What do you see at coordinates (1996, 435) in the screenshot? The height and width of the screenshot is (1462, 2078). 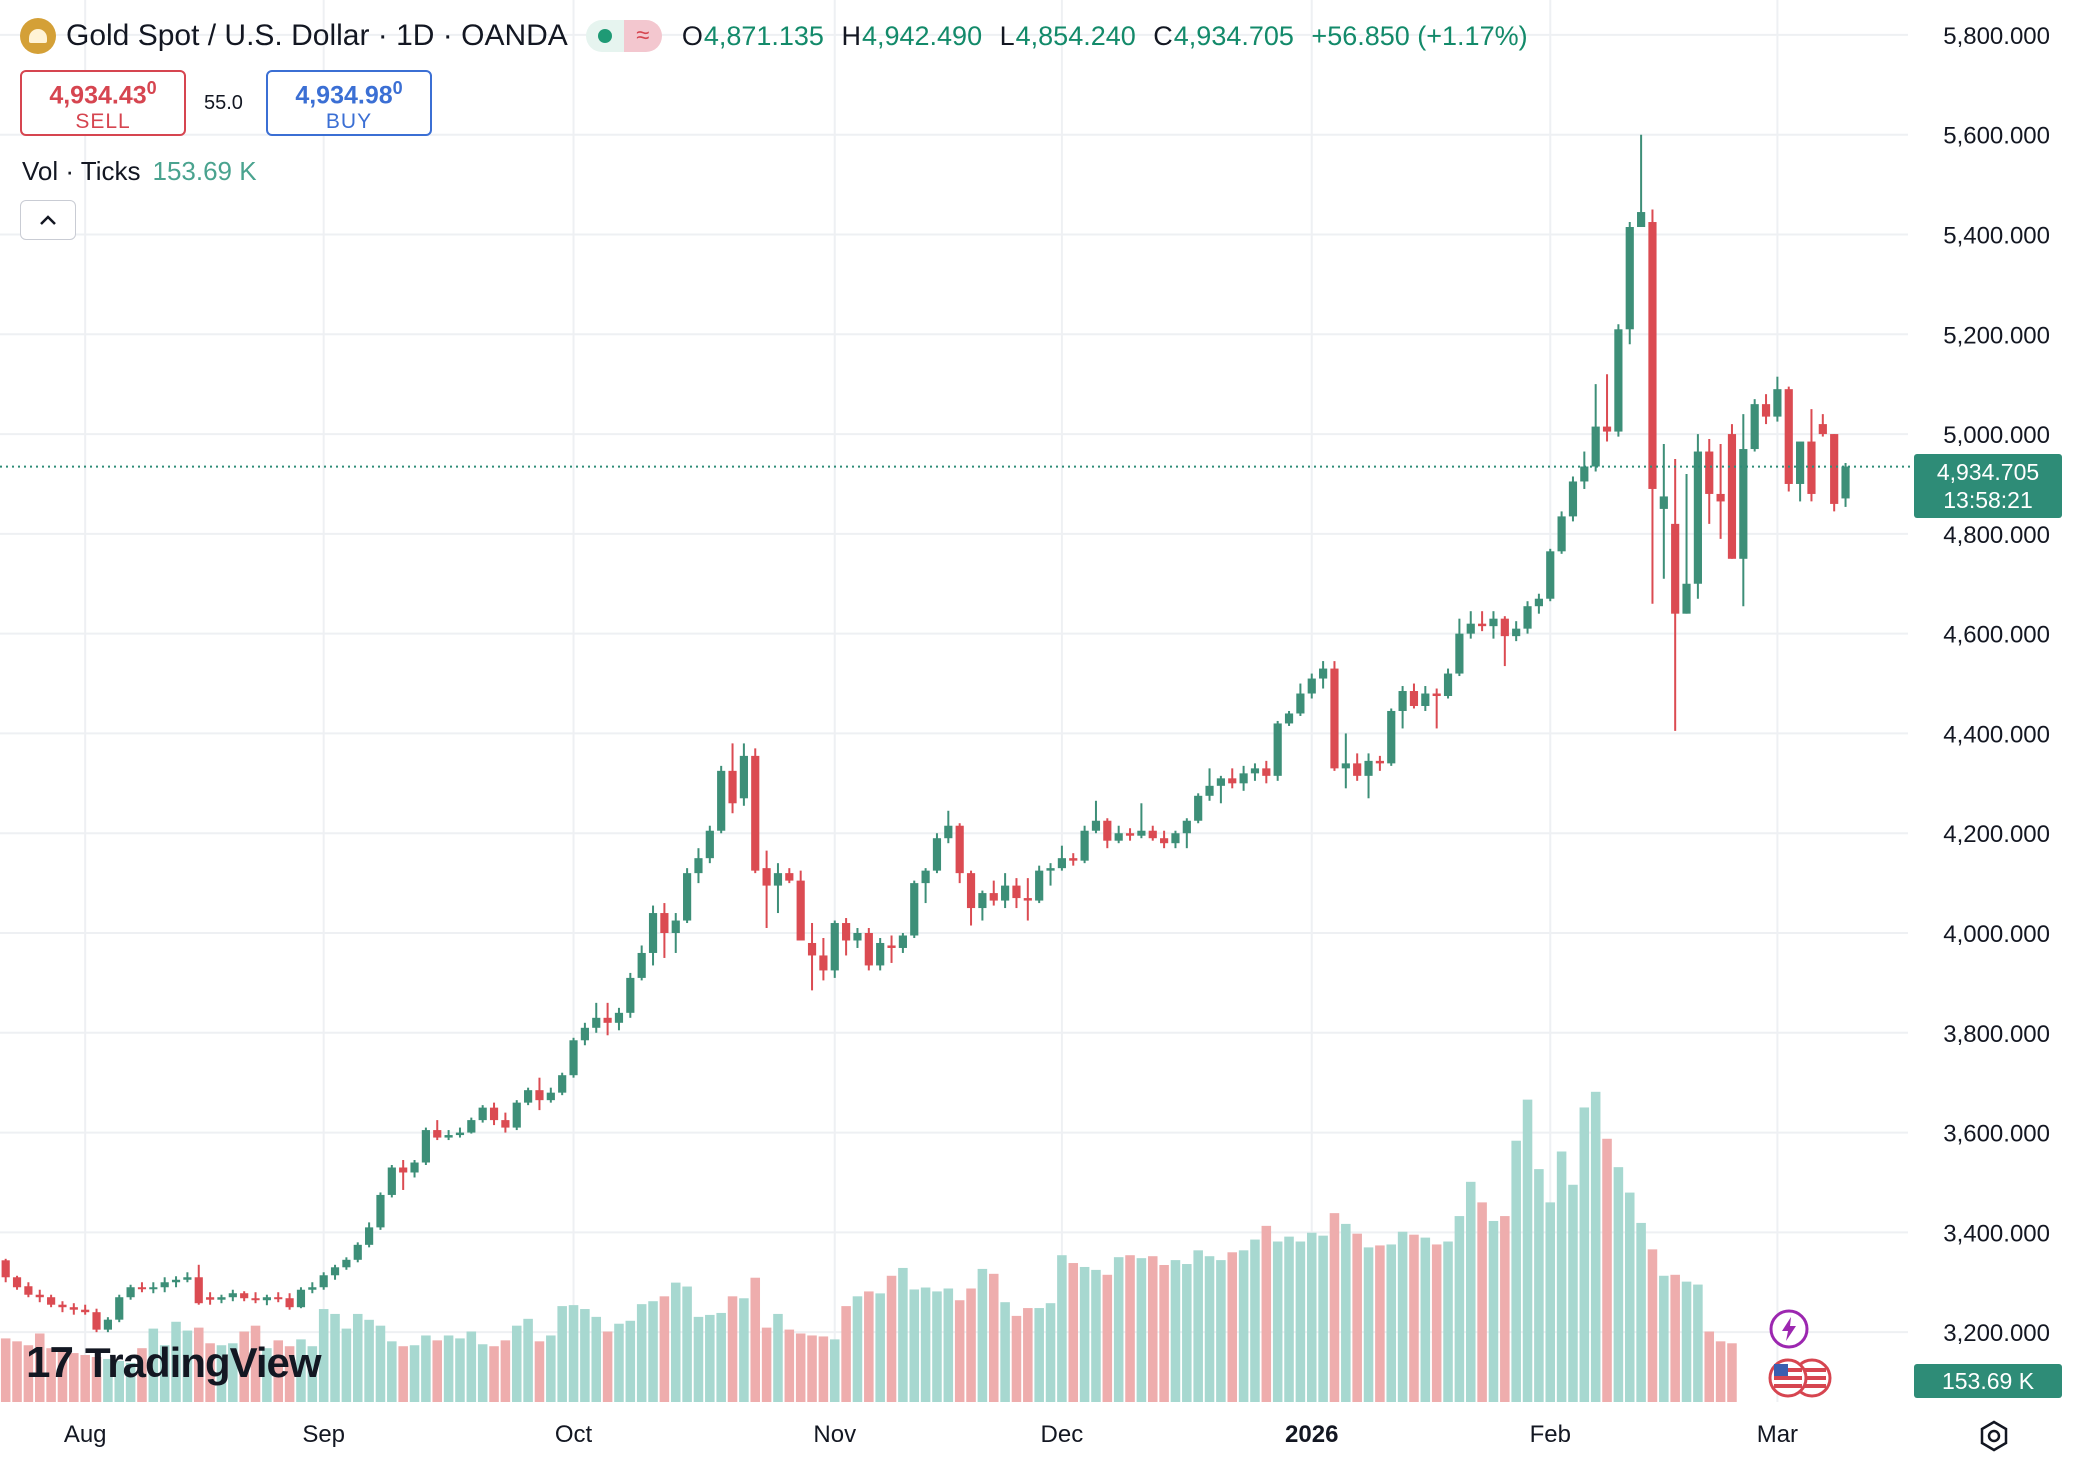 I see `price-tick-label: 5,000.000` at bounding box center [1996, 435].